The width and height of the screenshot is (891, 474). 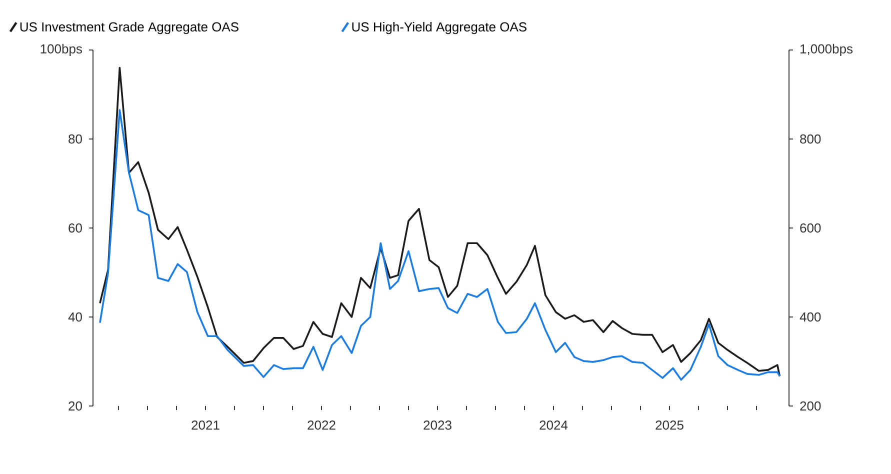 What do you see at coordinates (75, 406) in the screenshot?
I see `y-tick-label: 20` at bounding box center [75, 406].